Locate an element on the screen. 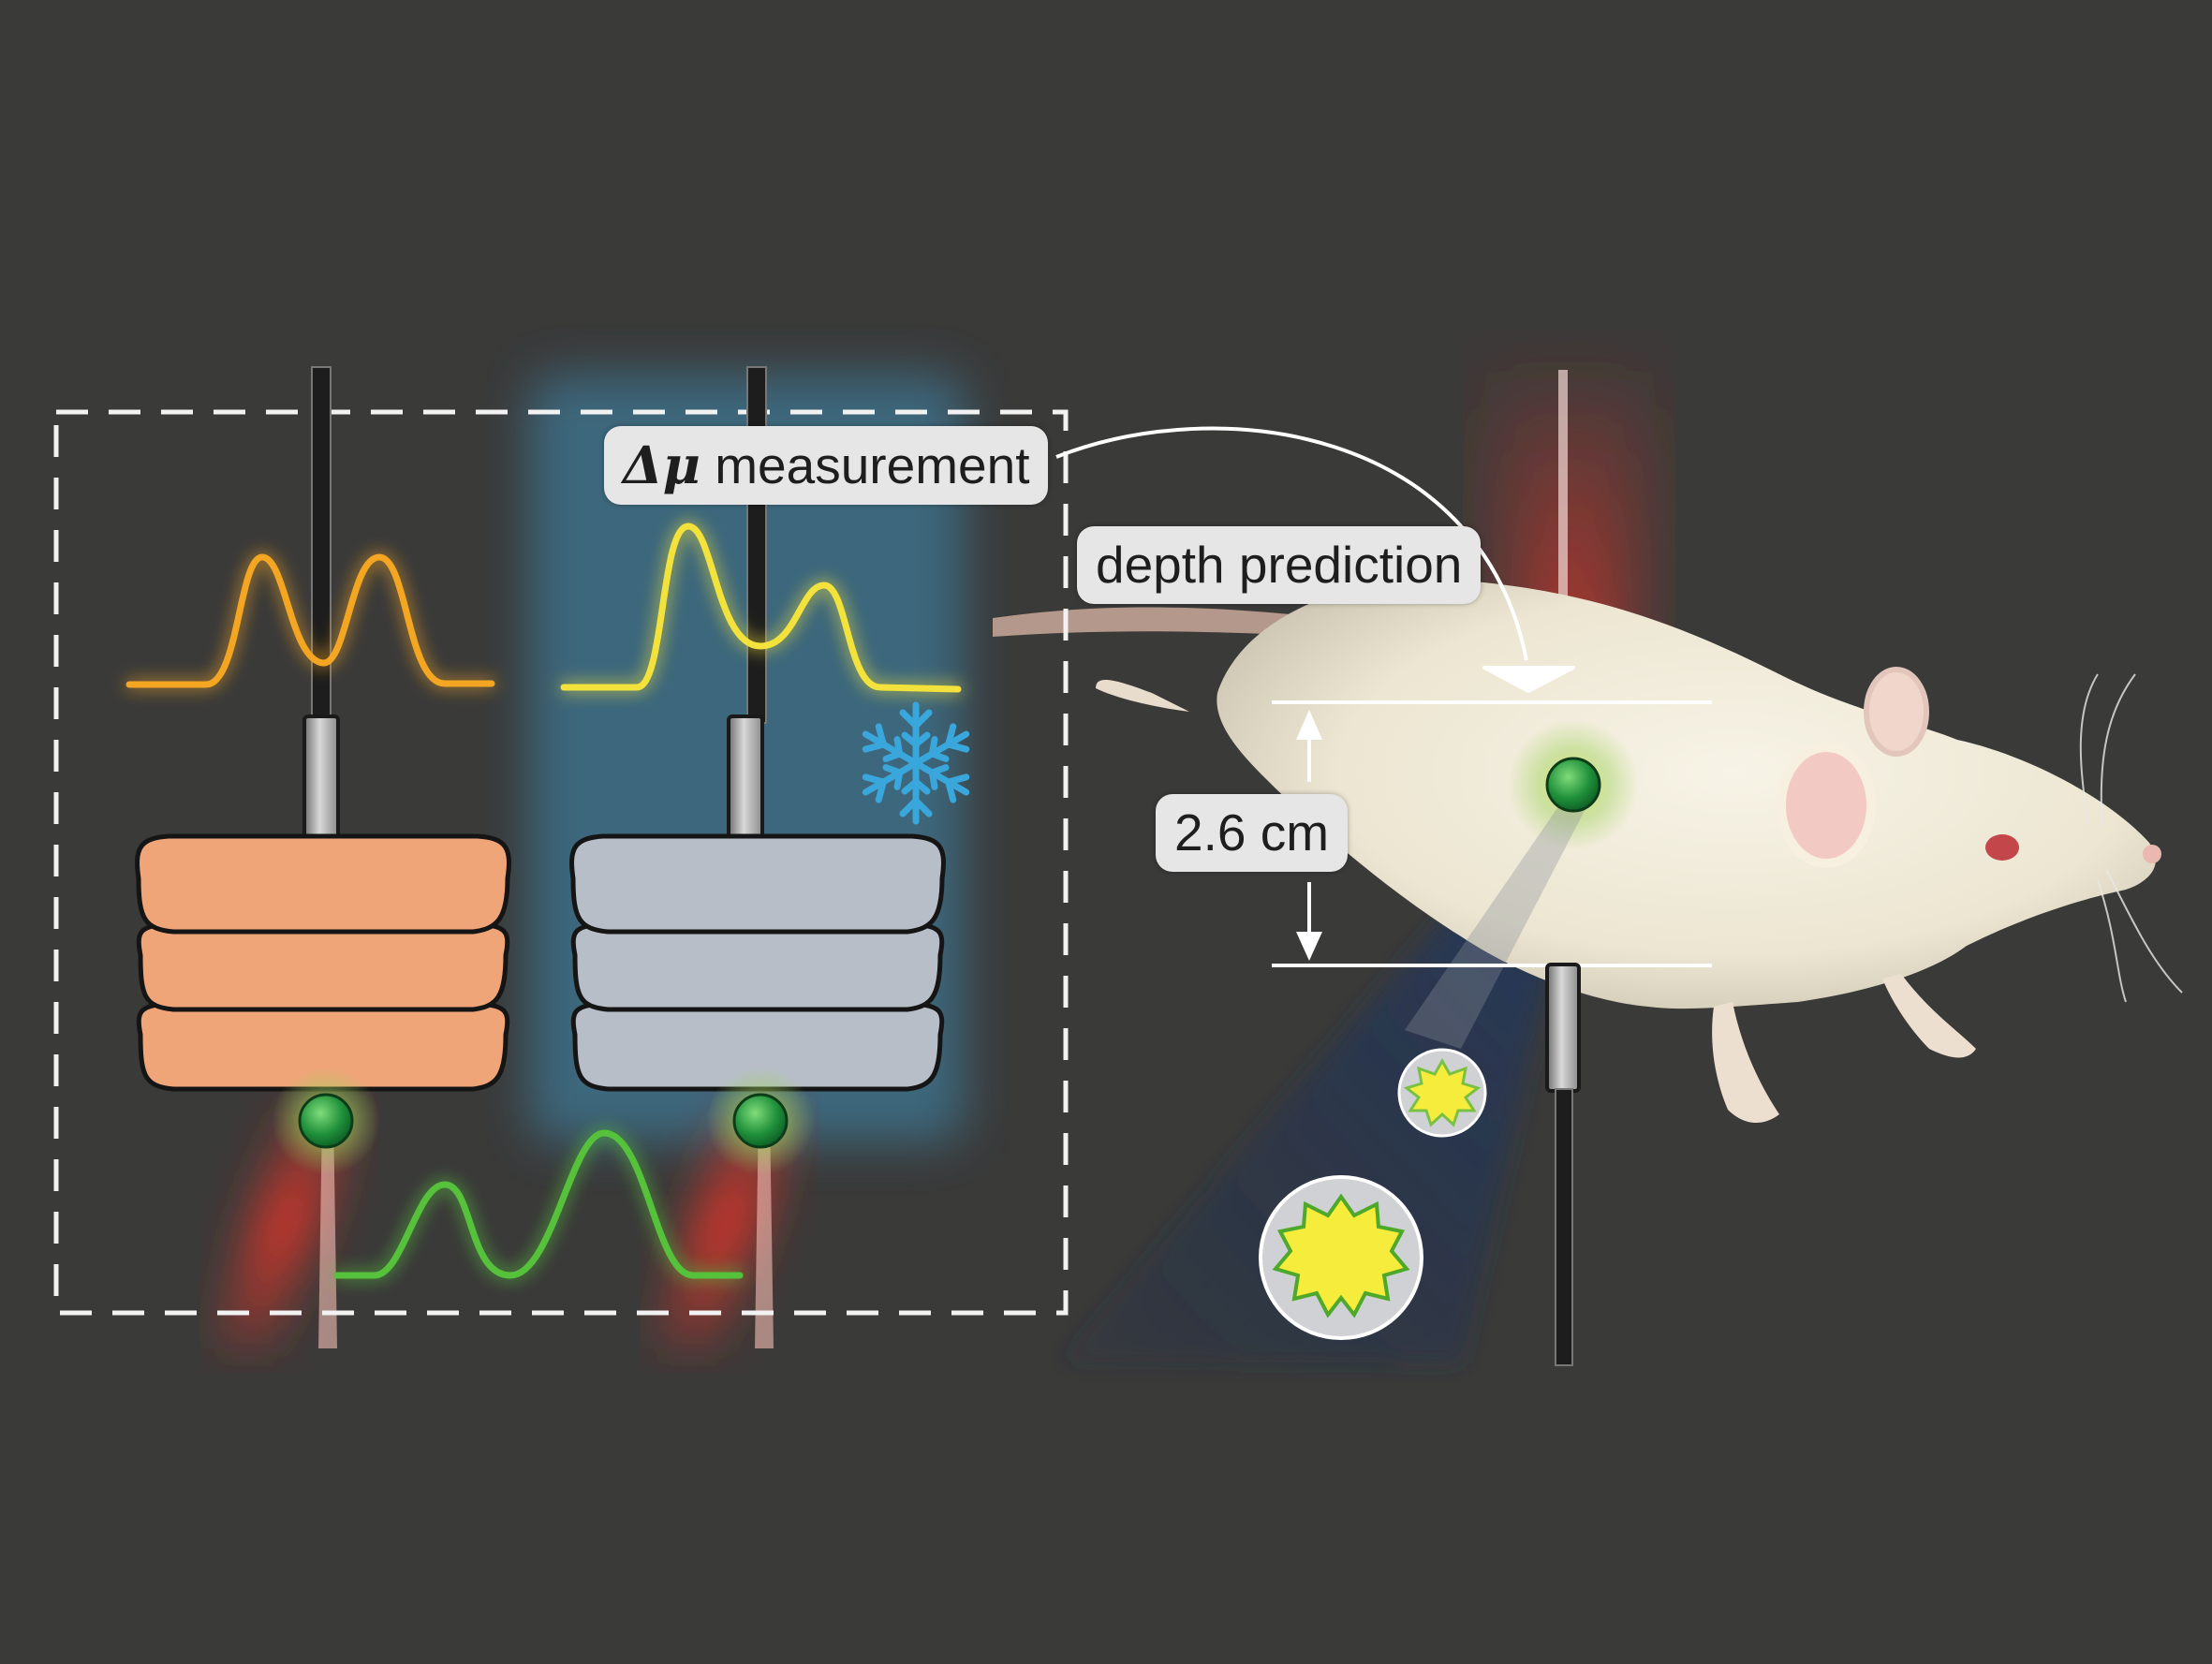  nanoparticle-zoom-small is located at coordinates (1442, 1093).